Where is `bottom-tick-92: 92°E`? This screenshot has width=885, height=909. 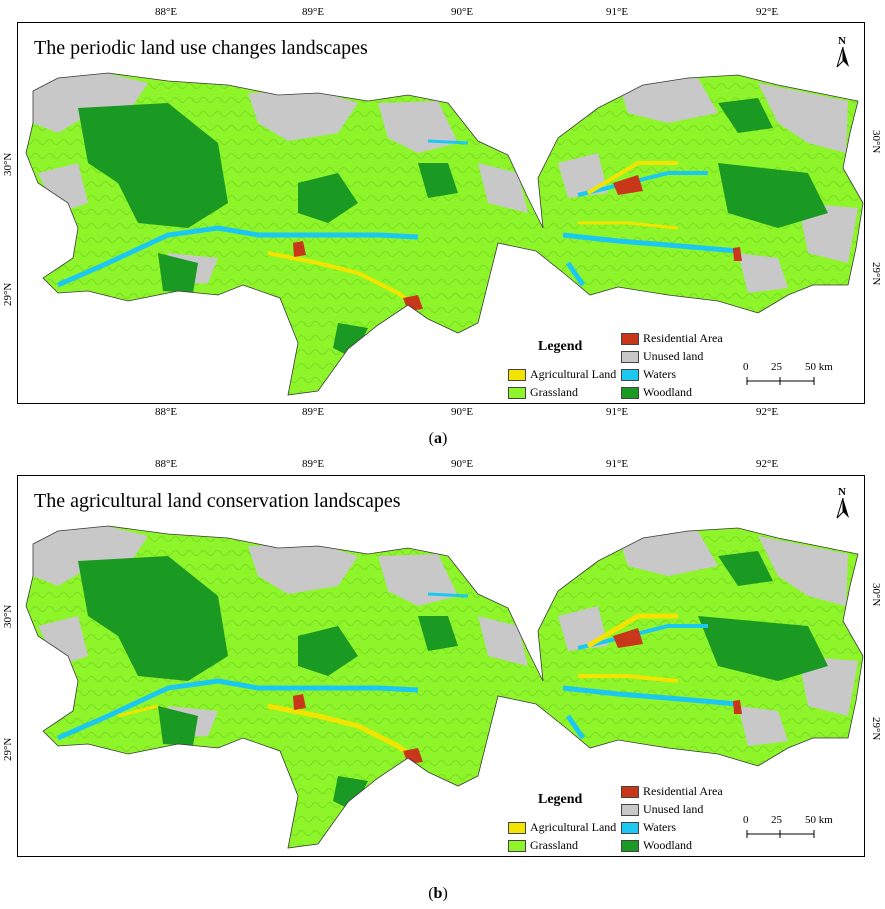
bottom-tick-92: 92°E is located at coordinates (767, 412).